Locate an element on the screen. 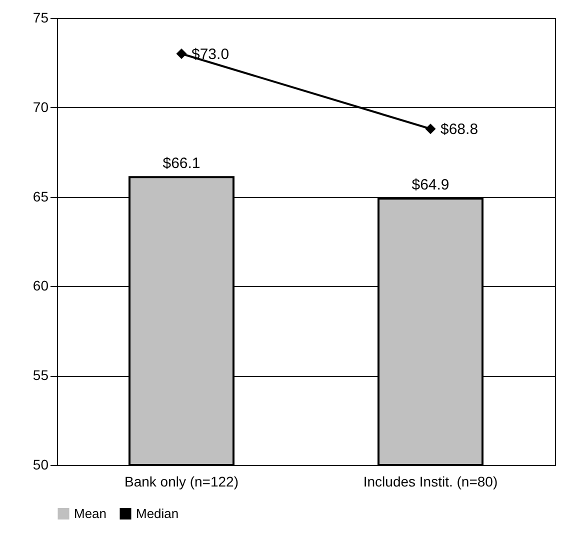 The width and height of the screenshot is (561, 543). data-label: $68.8 is located at coordinates (459, 129).